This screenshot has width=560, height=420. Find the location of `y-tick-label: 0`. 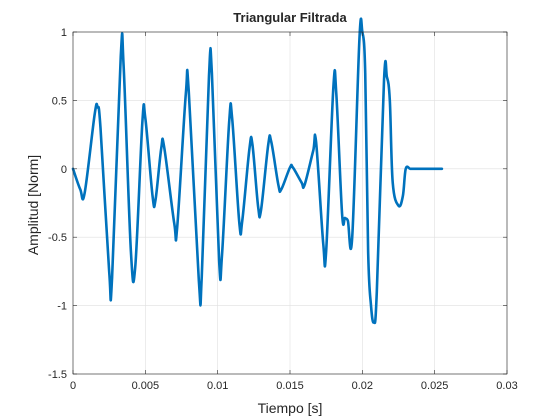

y-tick-label: 0 is located at coordinates (64, 170).